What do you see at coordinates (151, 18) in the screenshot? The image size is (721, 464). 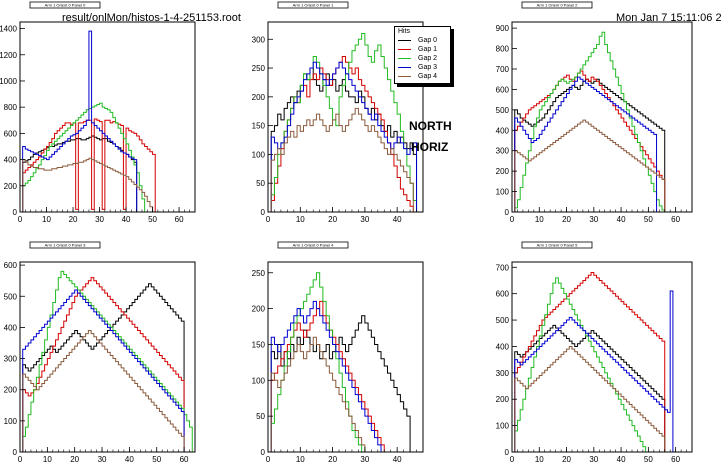 I see `file-path-label: result/onlMon/histos-1-4-251153.root` at bounding box center [151, 18].